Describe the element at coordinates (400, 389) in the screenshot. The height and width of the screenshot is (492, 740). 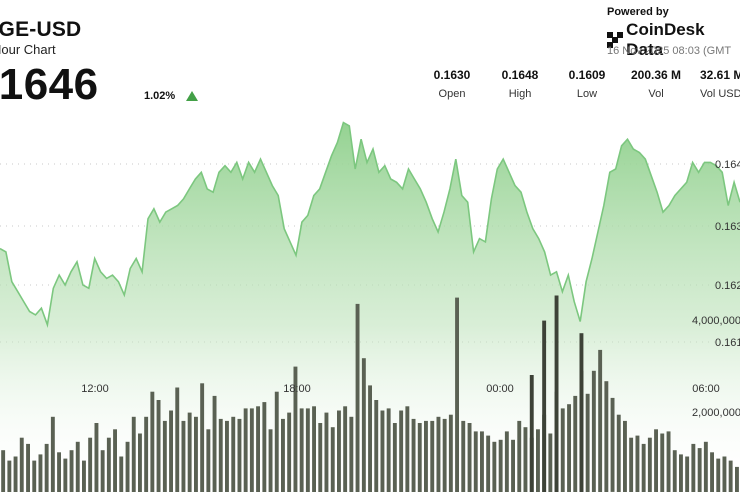
I see `x-axis-ticks: 12:00 18:00 00:00 06:00` at that location.